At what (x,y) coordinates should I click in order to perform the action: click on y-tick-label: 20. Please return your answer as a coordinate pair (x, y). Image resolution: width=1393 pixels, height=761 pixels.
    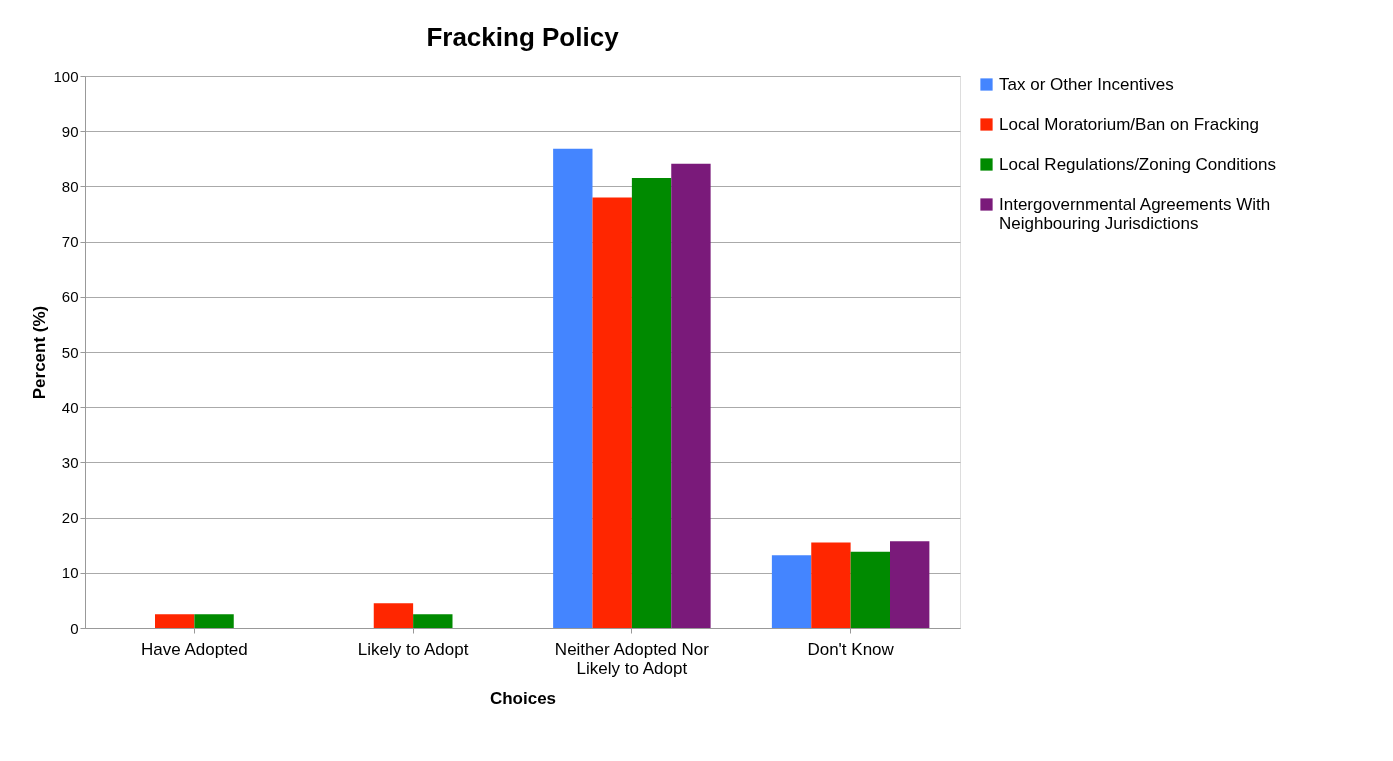
    Looking at the image, I should click on (70, 518).